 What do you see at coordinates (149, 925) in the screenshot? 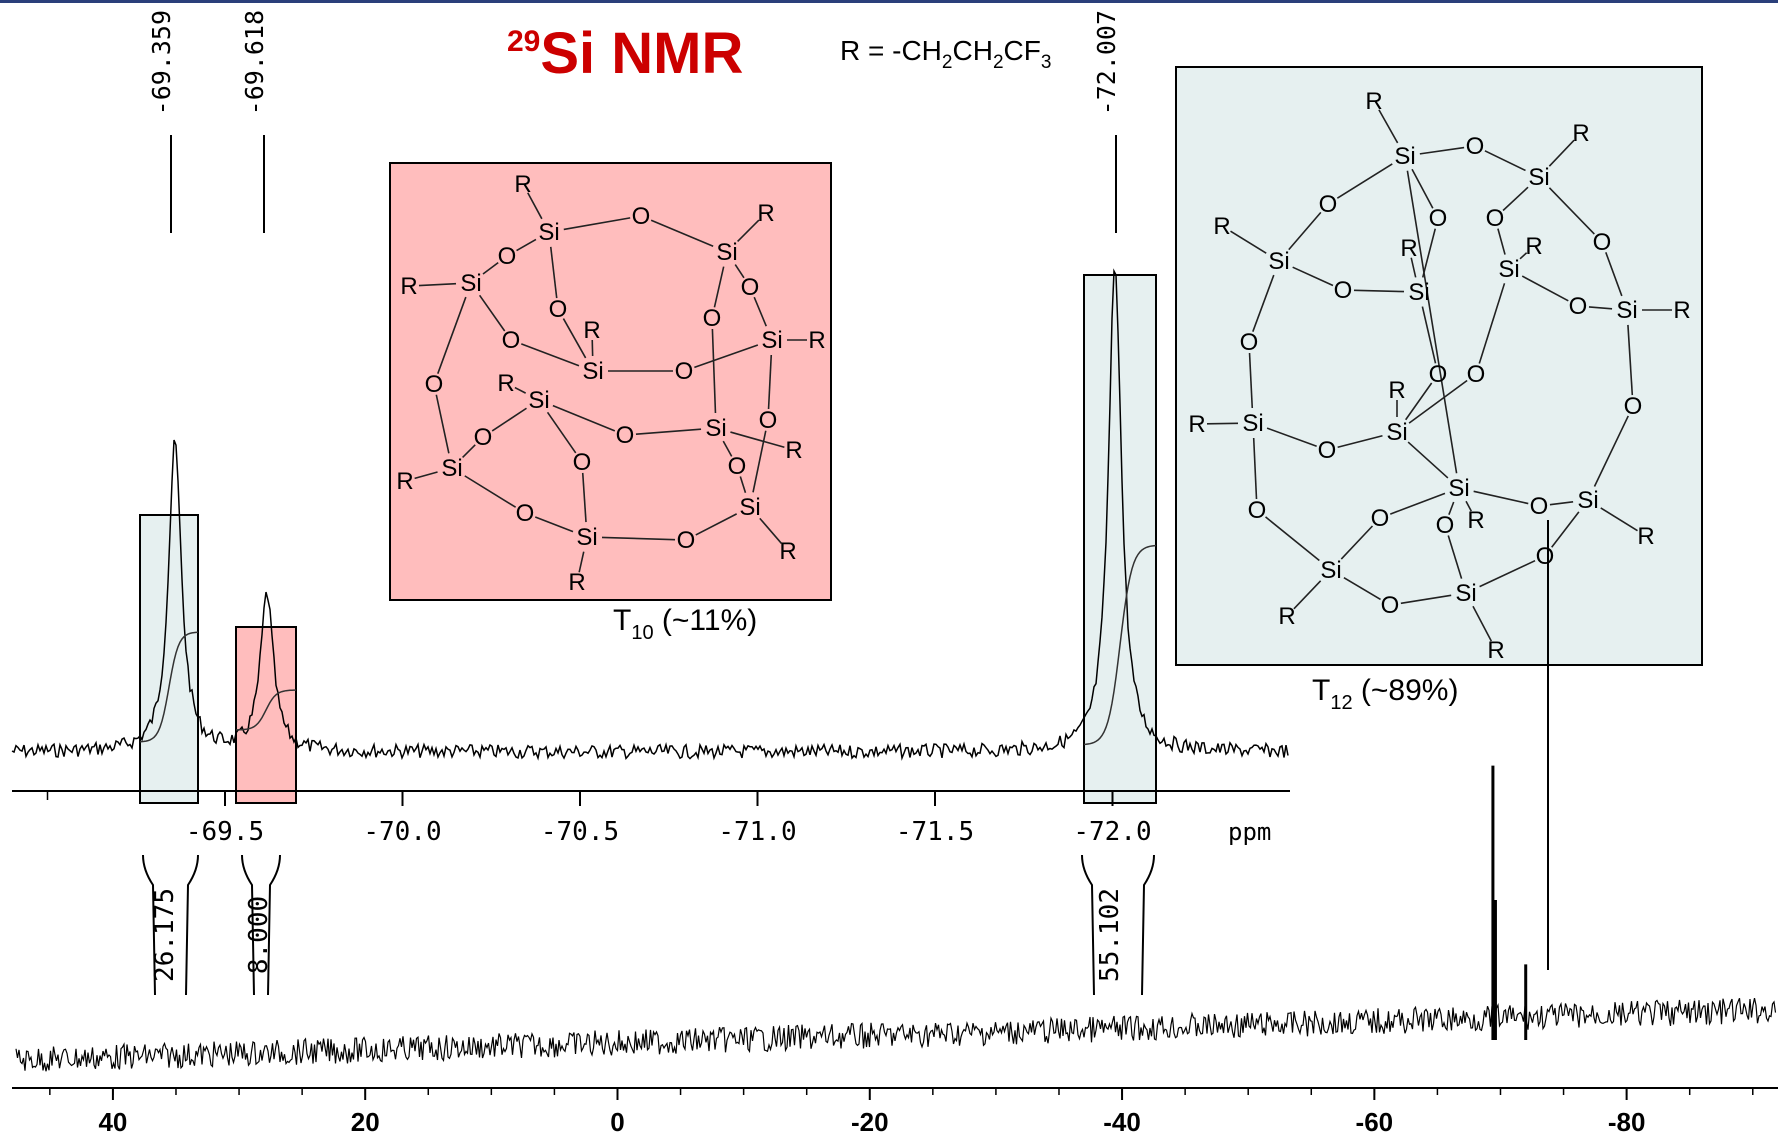
I see `integral-bracket-left` at bounding box center [149, 925].